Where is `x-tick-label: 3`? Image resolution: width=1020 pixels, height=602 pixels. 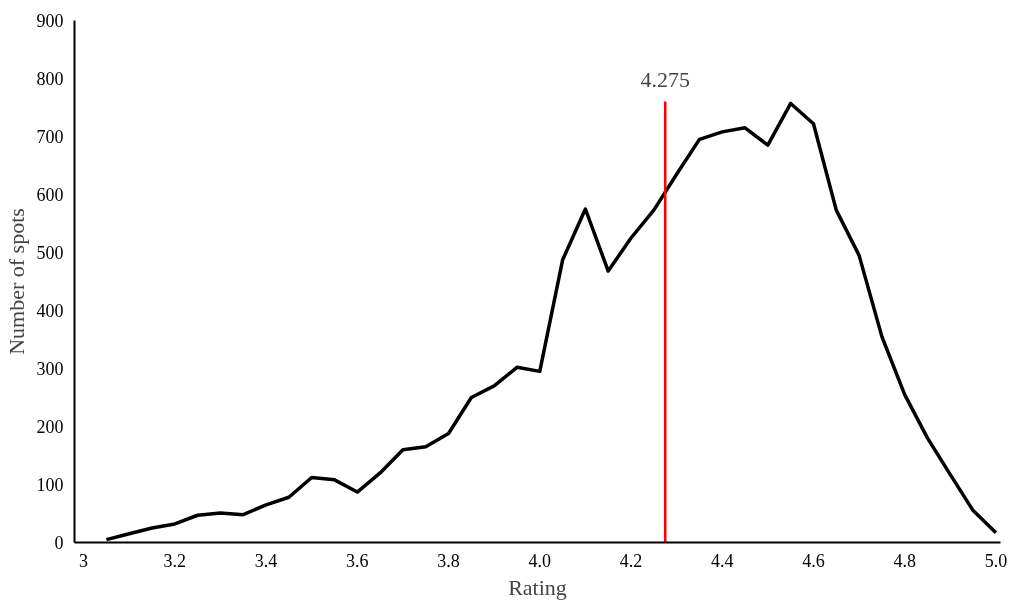
x-tick-label: 3 is located at coordinates (84, 560).